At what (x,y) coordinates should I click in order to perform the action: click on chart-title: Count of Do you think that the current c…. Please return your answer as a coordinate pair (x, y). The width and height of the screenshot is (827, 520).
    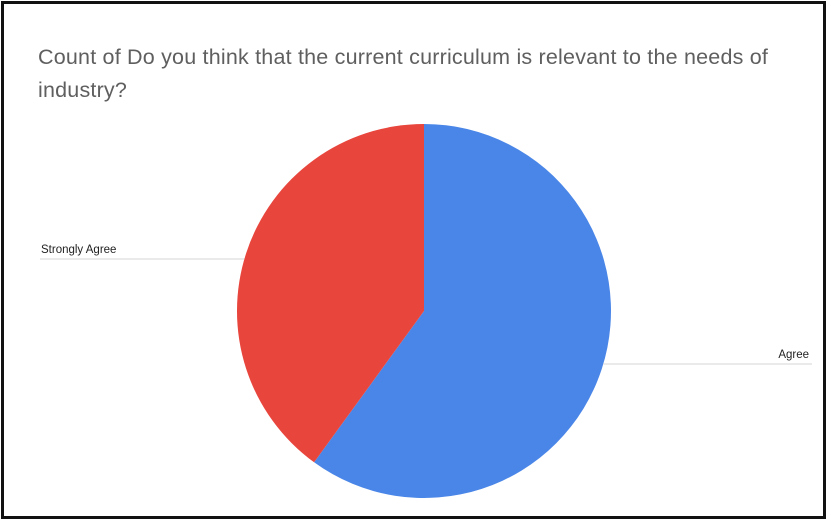
    Looking at the image, I should click on (403, 73).